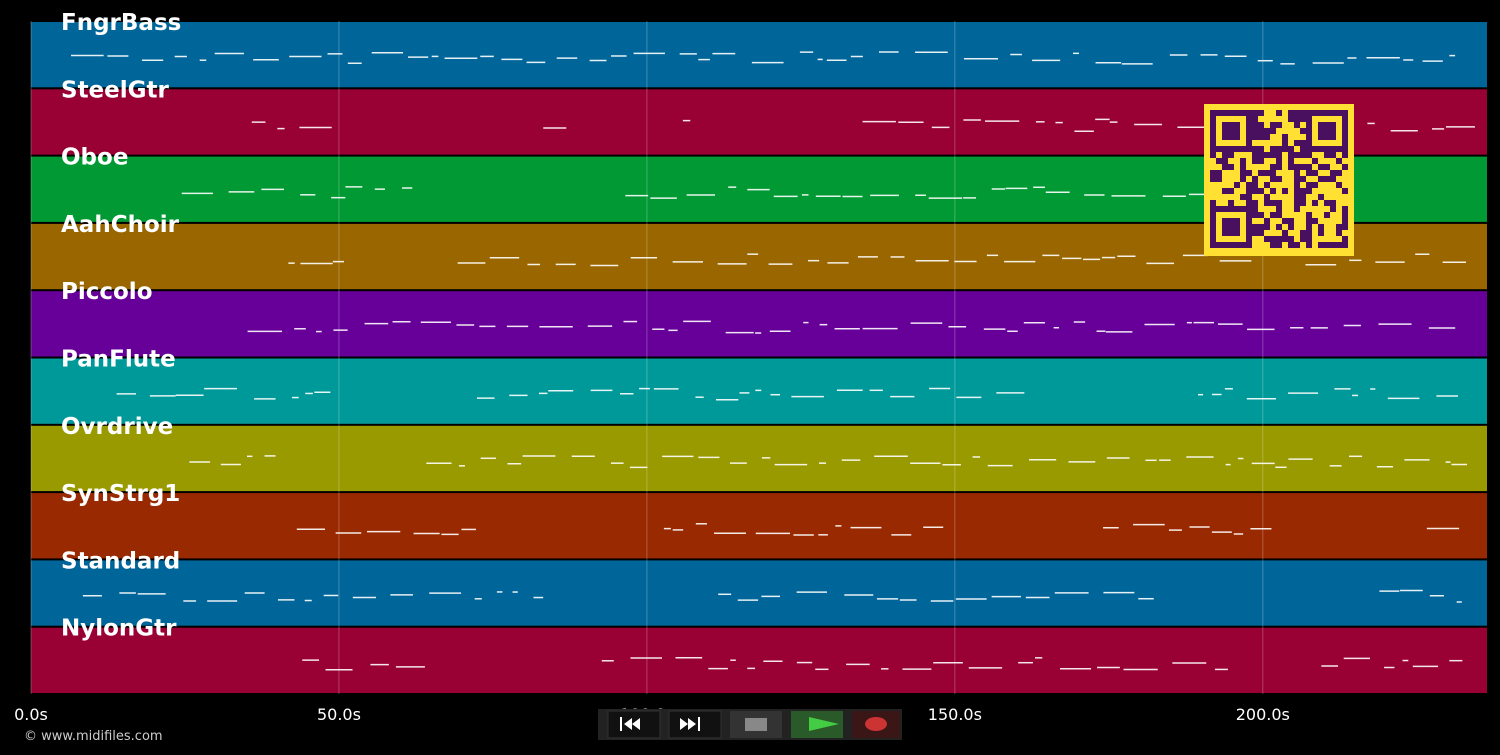  I want to click on track-name: FngrBass, so click(121, 23).